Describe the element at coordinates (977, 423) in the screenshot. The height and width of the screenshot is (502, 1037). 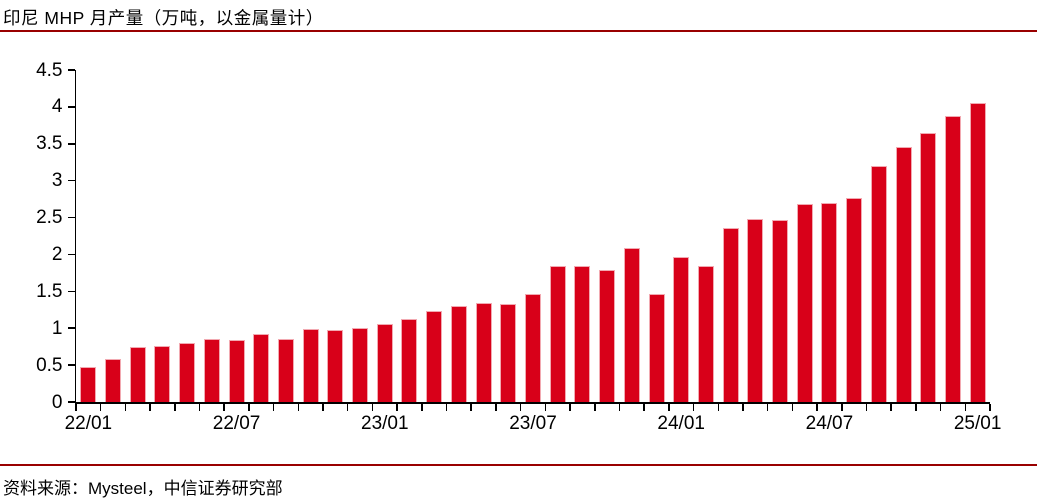
I see `x-axis-tick-label: 25/01` at that location.